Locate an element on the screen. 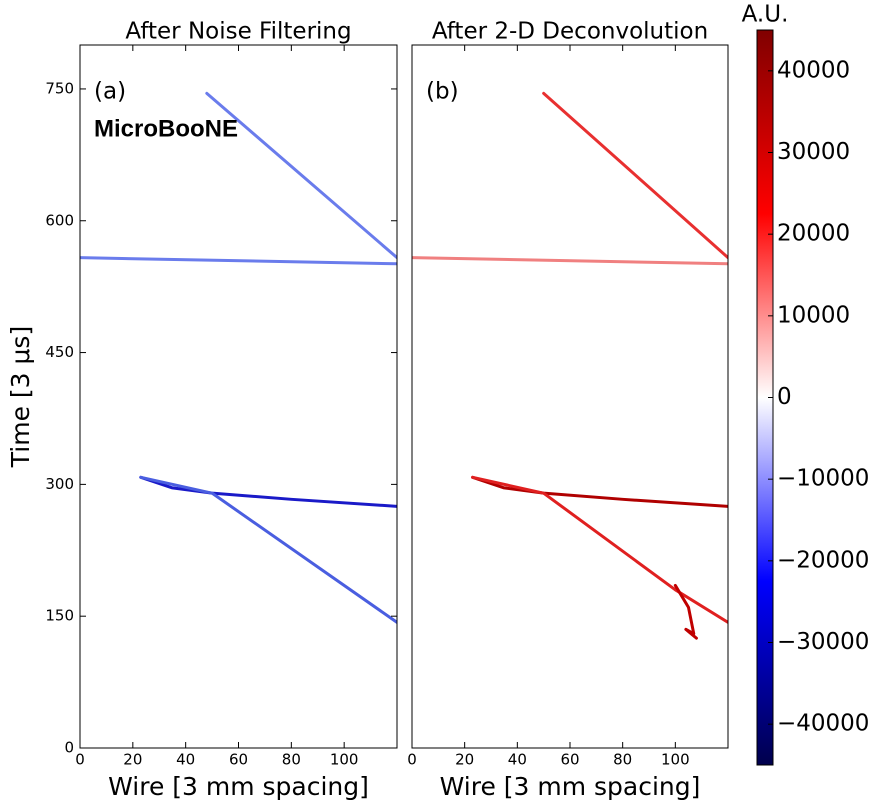 This screenshot has height=801, width=883. colorbar-tick-label: 0 is located at coordinates (784, 397).